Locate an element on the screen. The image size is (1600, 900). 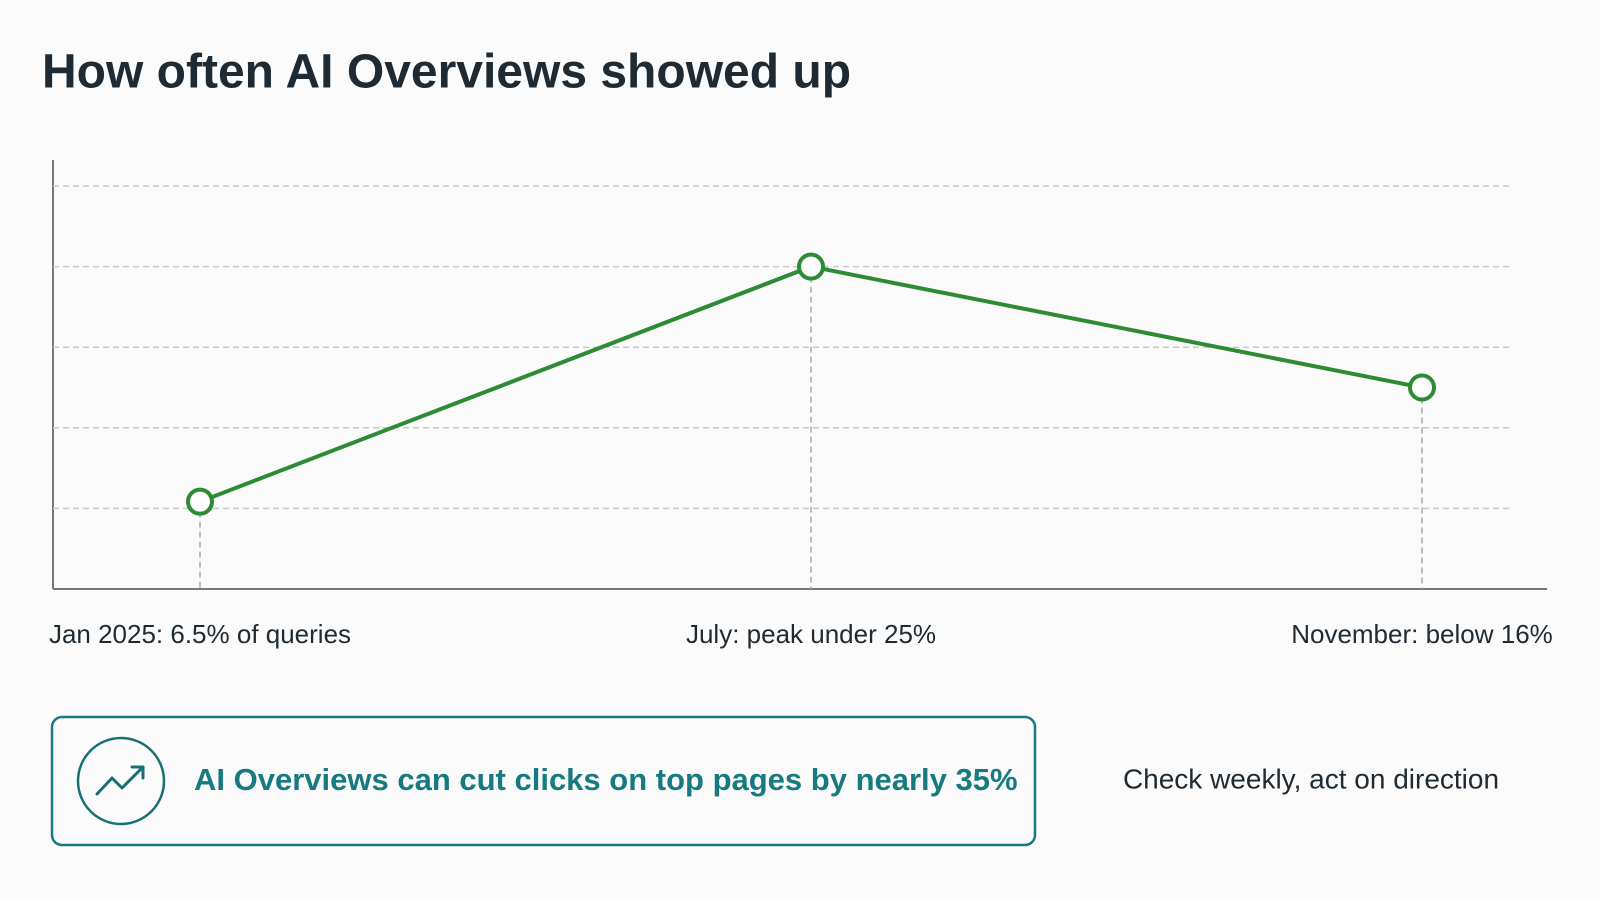
trend-icon-line is located at coordinates (120, 780).